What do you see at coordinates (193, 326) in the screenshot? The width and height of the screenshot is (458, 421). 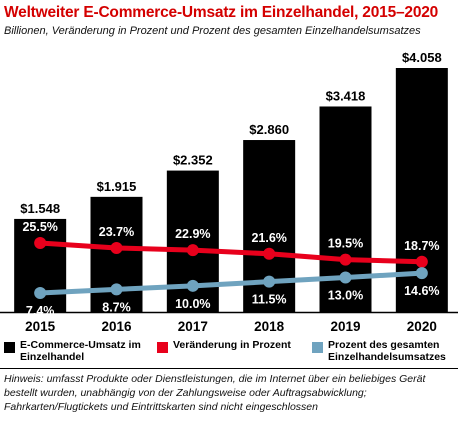 I see `x-tick-label-2017: 2017` at bounding box center [193, 326].